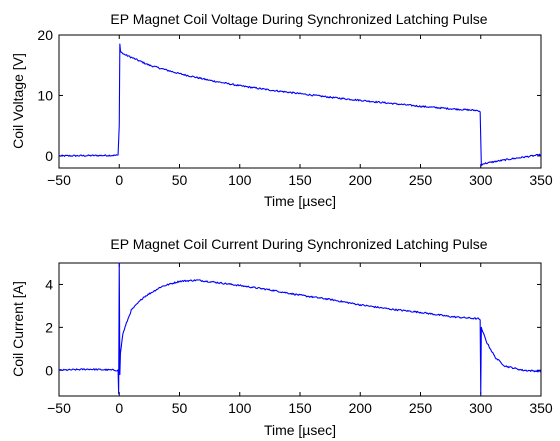  I want to click on voltage-x-tick-label: 300, so click(481, 180).